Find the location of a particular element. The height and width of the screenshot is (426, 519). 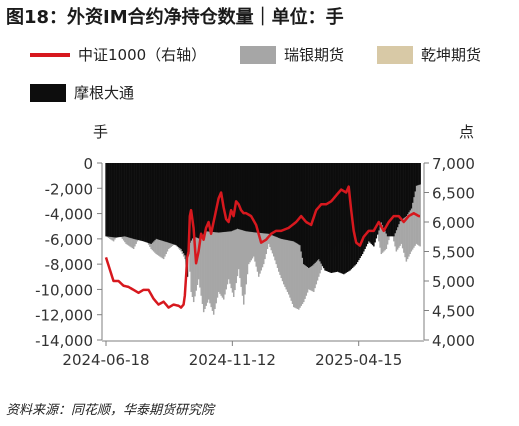

right-tick-label: 6,000 is located at coordinates (453, 223).